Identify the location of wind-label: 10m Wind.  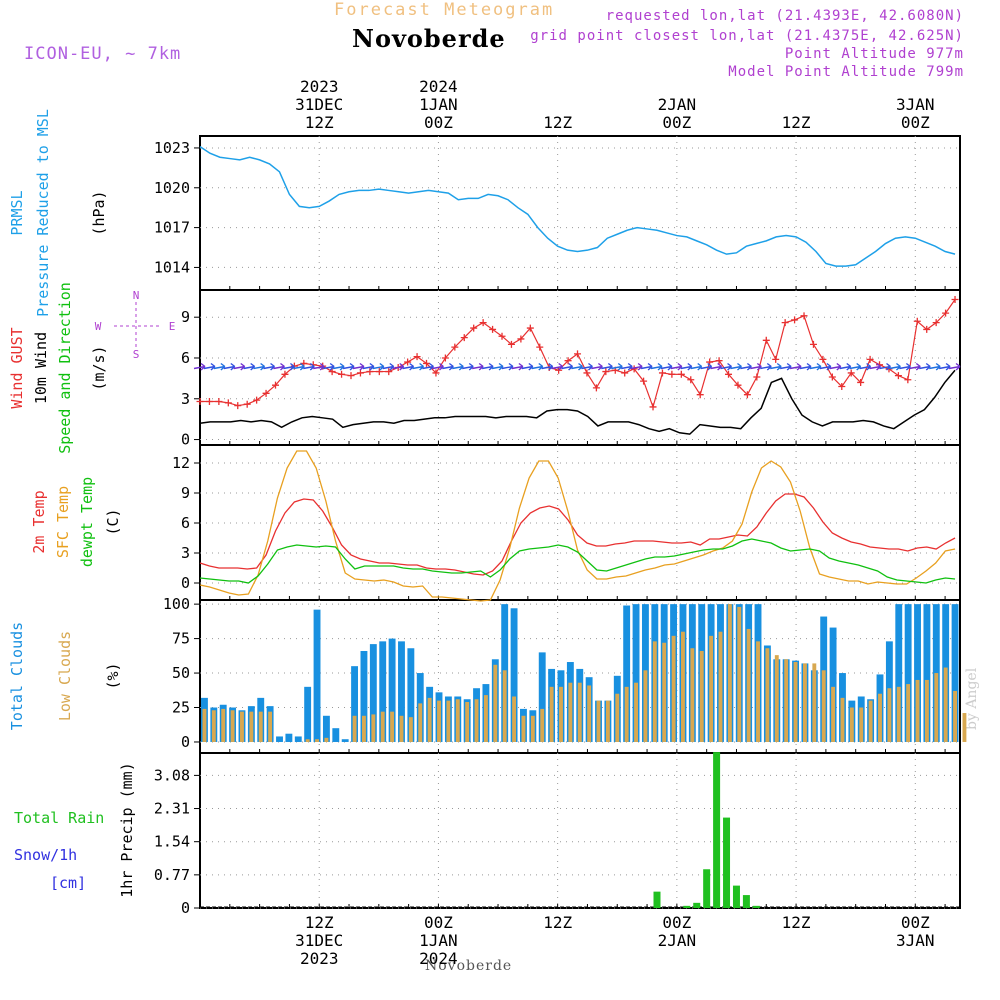
(41, 368).